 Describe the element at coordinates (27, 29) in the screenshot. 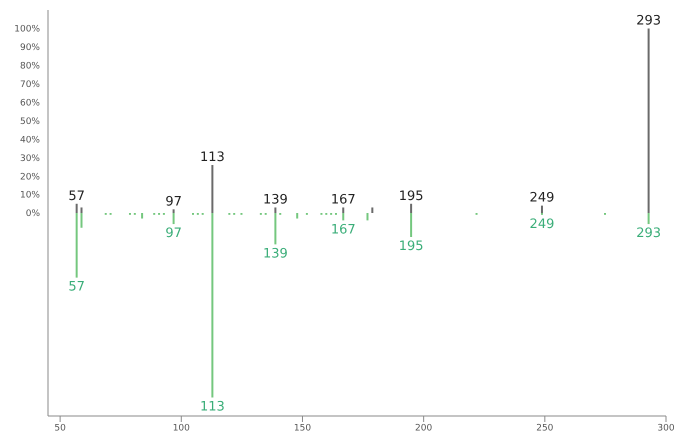

I see `y-tick-label: 100%` at that location.